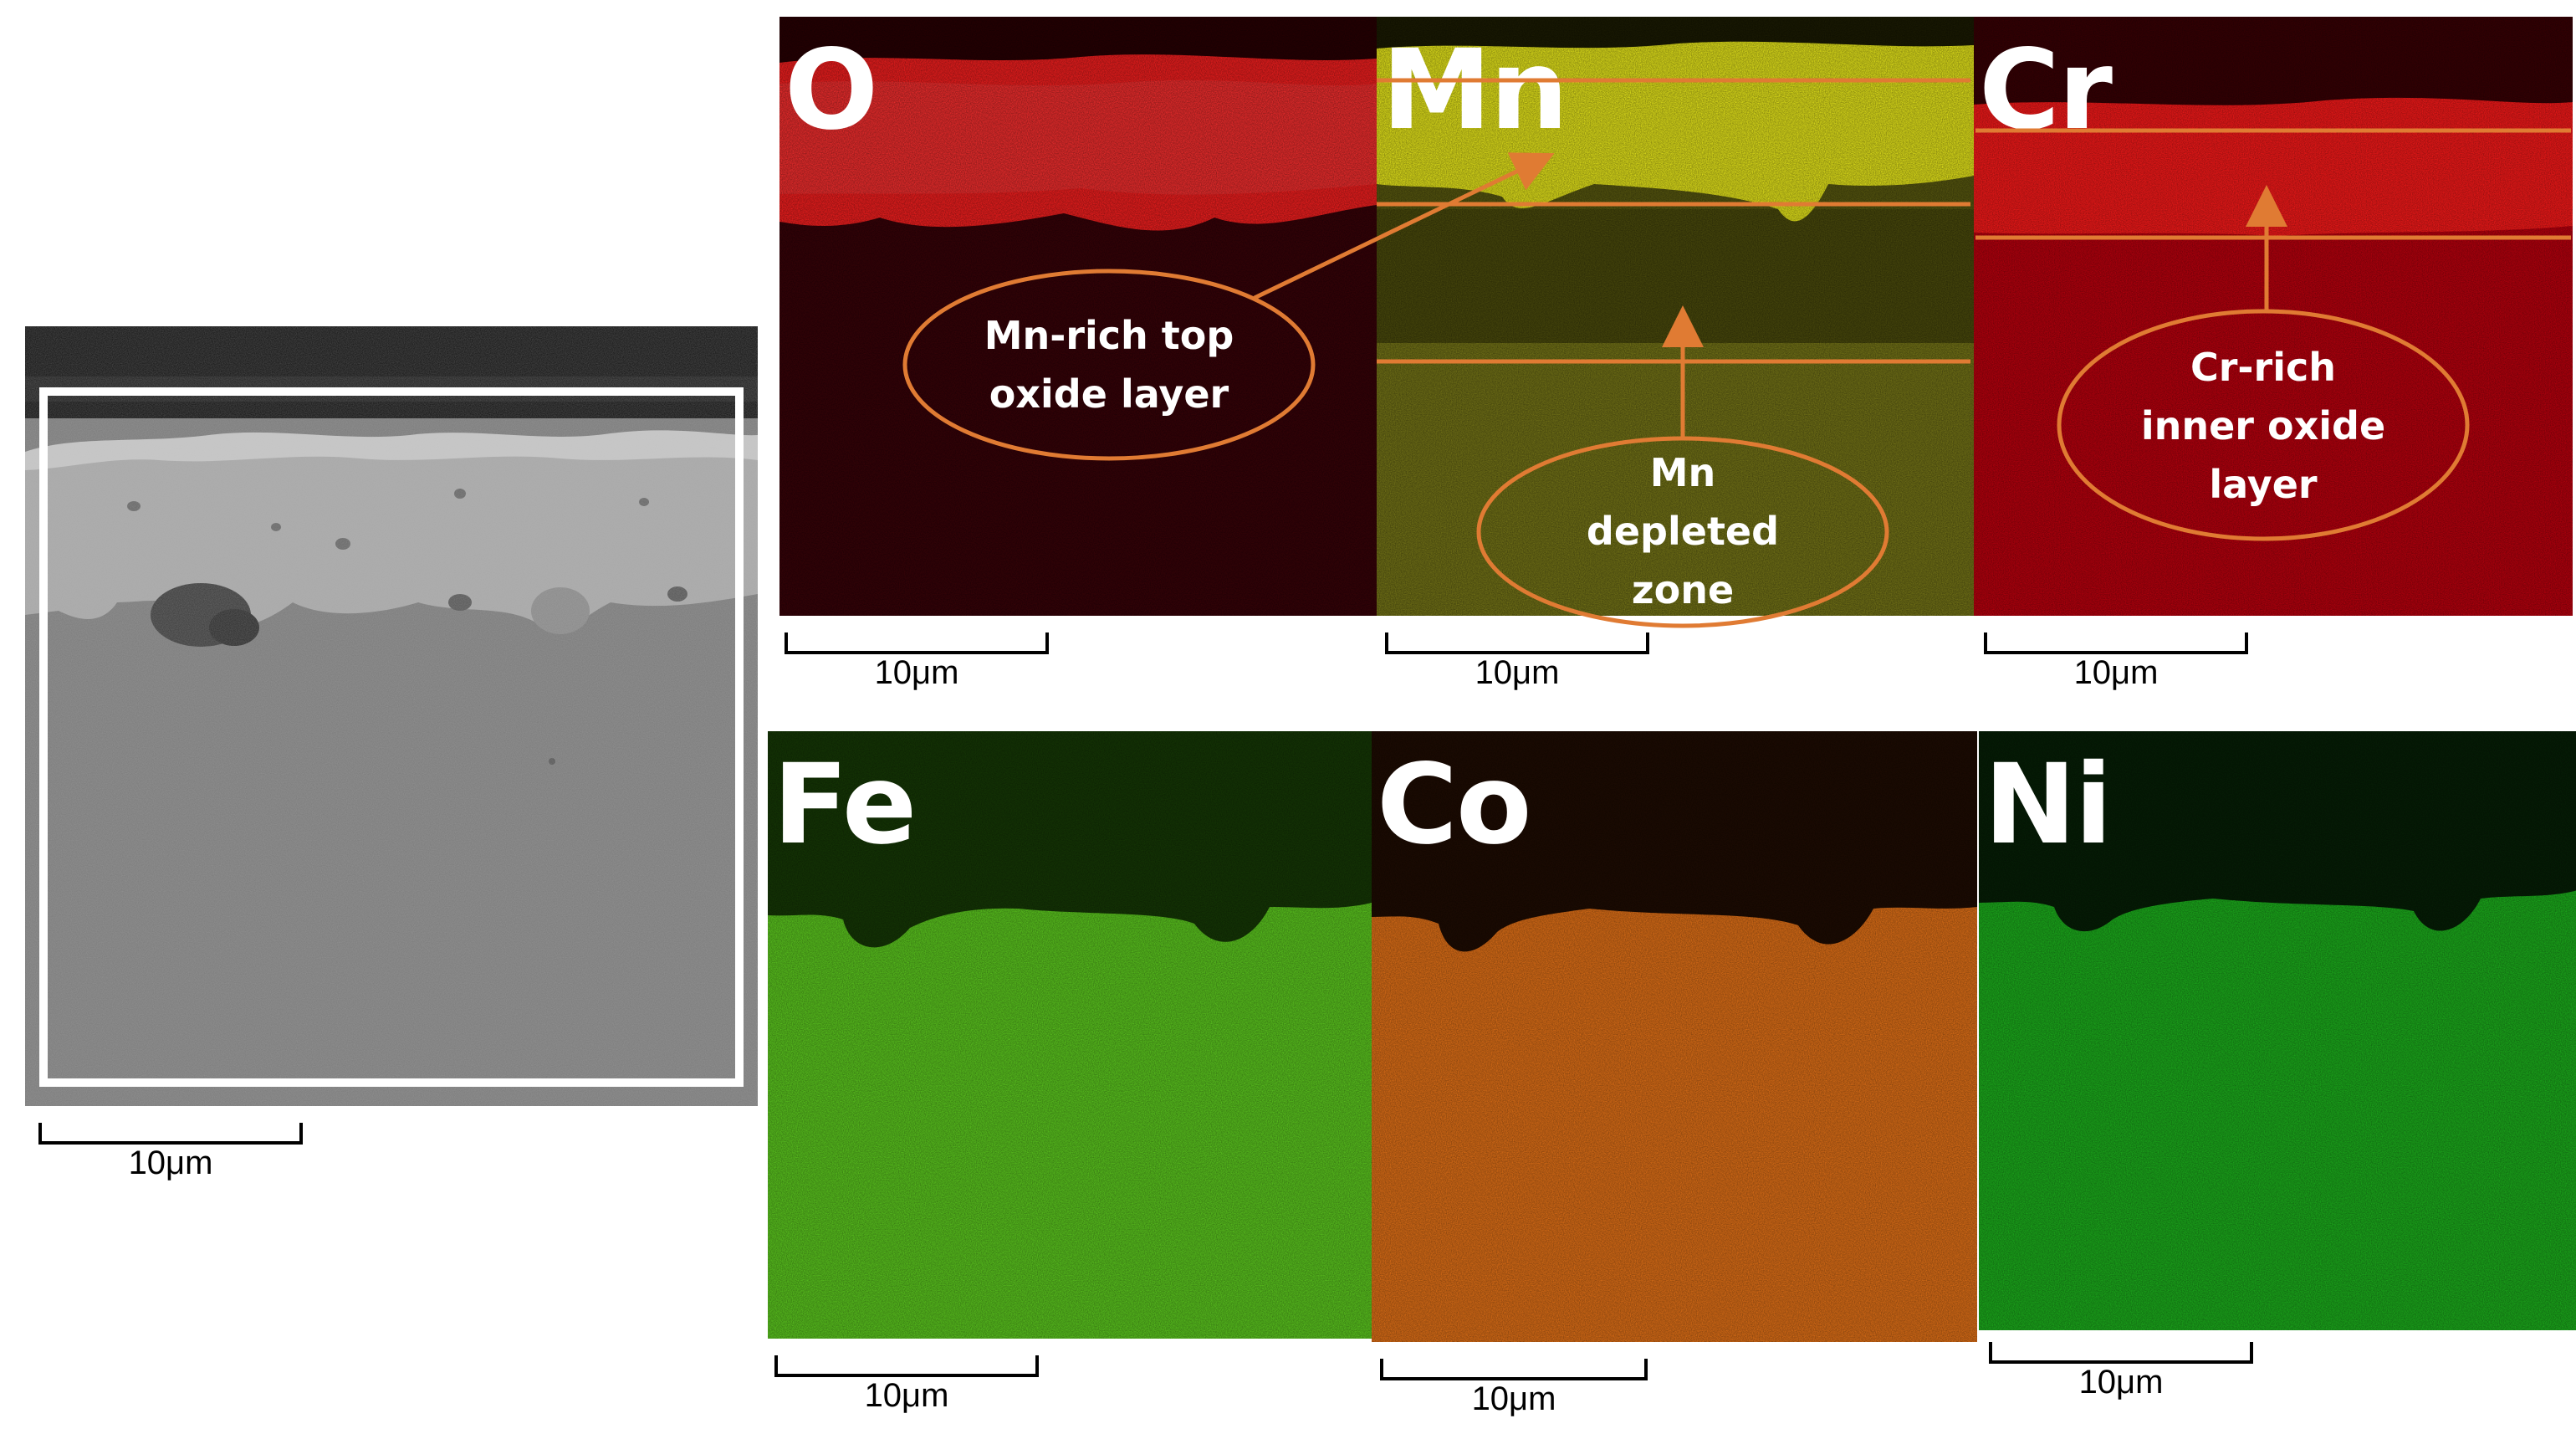 This screenshot has width=2576, height=1434. I want to click on element-label-co: Co, so click(1454, 804).